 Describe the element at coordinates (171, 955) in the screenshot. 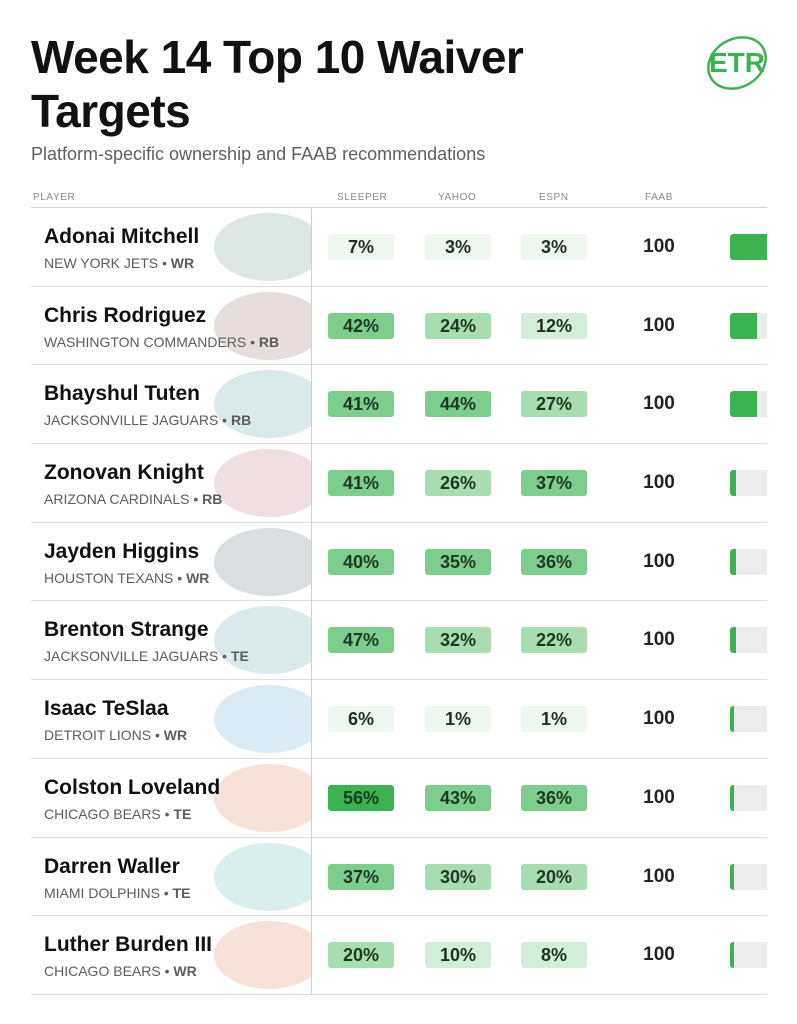

I see `player-cell: Luther Burden III CHICAGO BEARS • WR` at that location.